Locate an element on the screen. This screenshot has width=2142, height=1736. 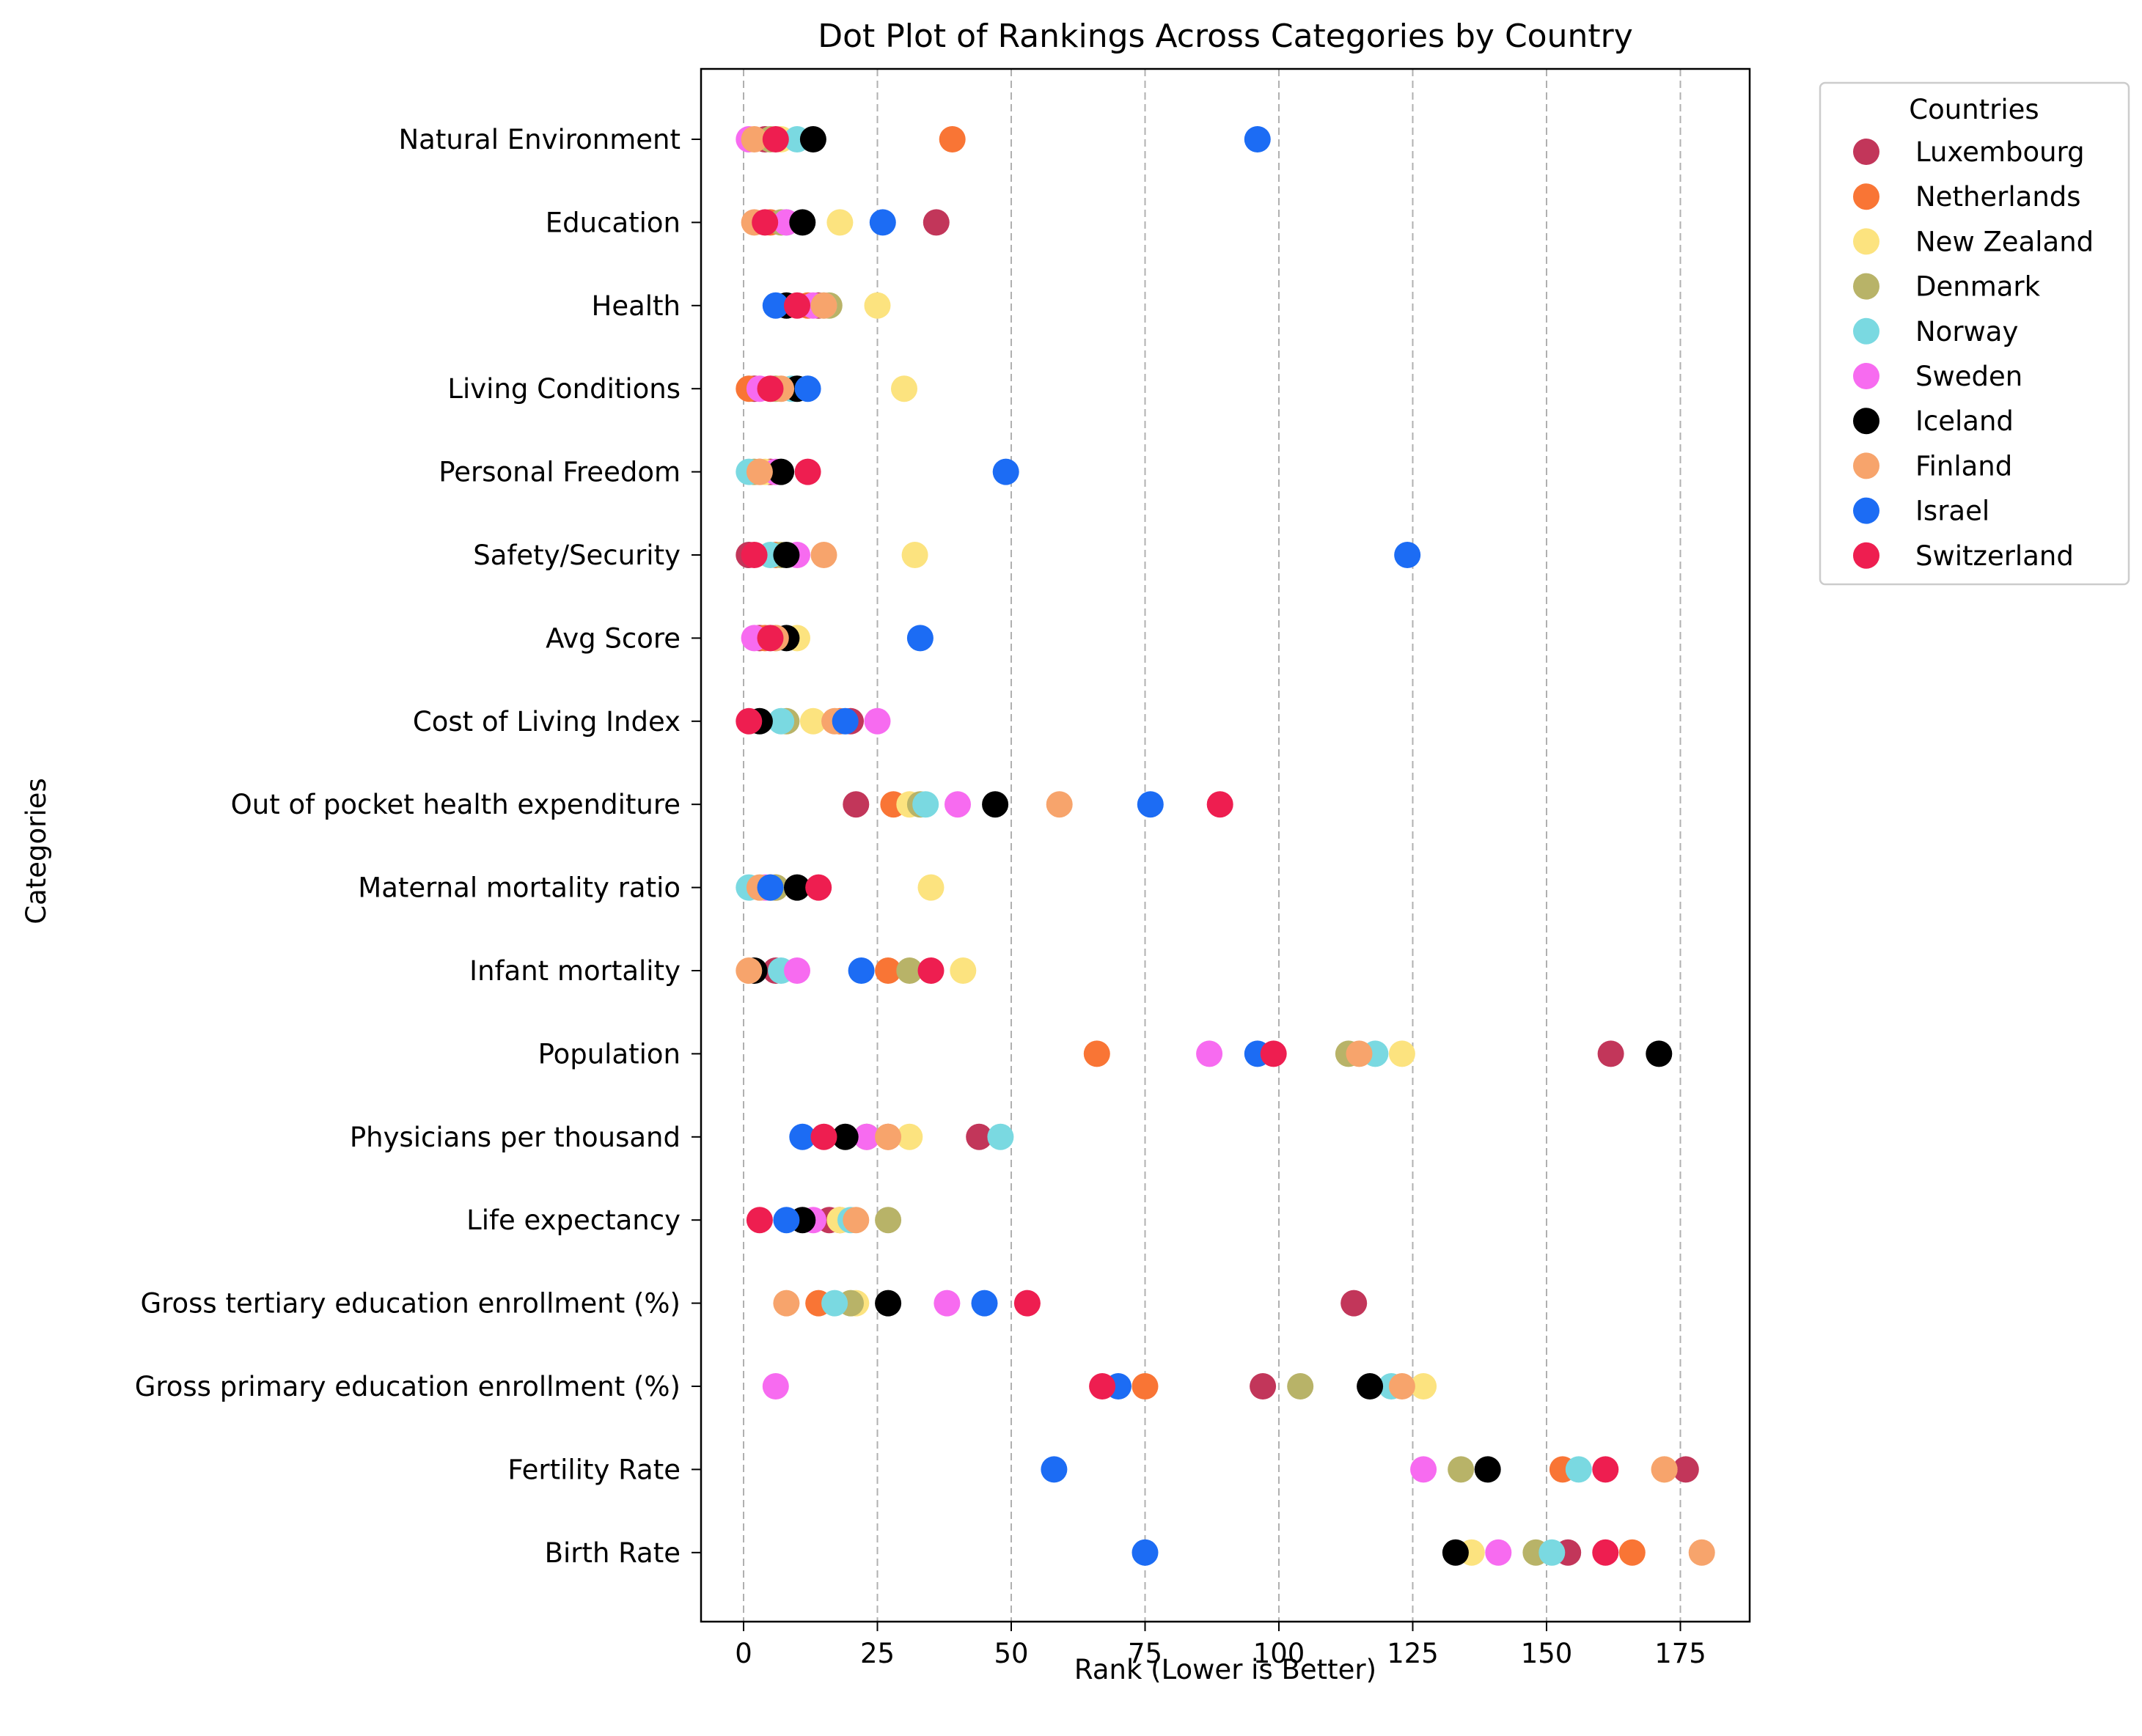
y-tick-label: Infant mortality is located at coordinates (575, 971).